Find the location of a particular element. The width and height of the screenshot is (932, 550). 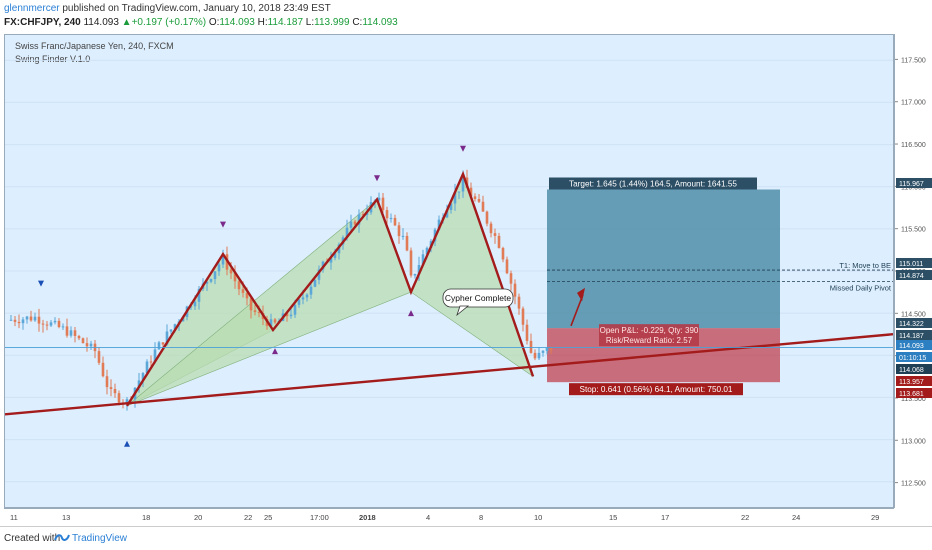

arrow-shaft is located at coordinates (577, 310).